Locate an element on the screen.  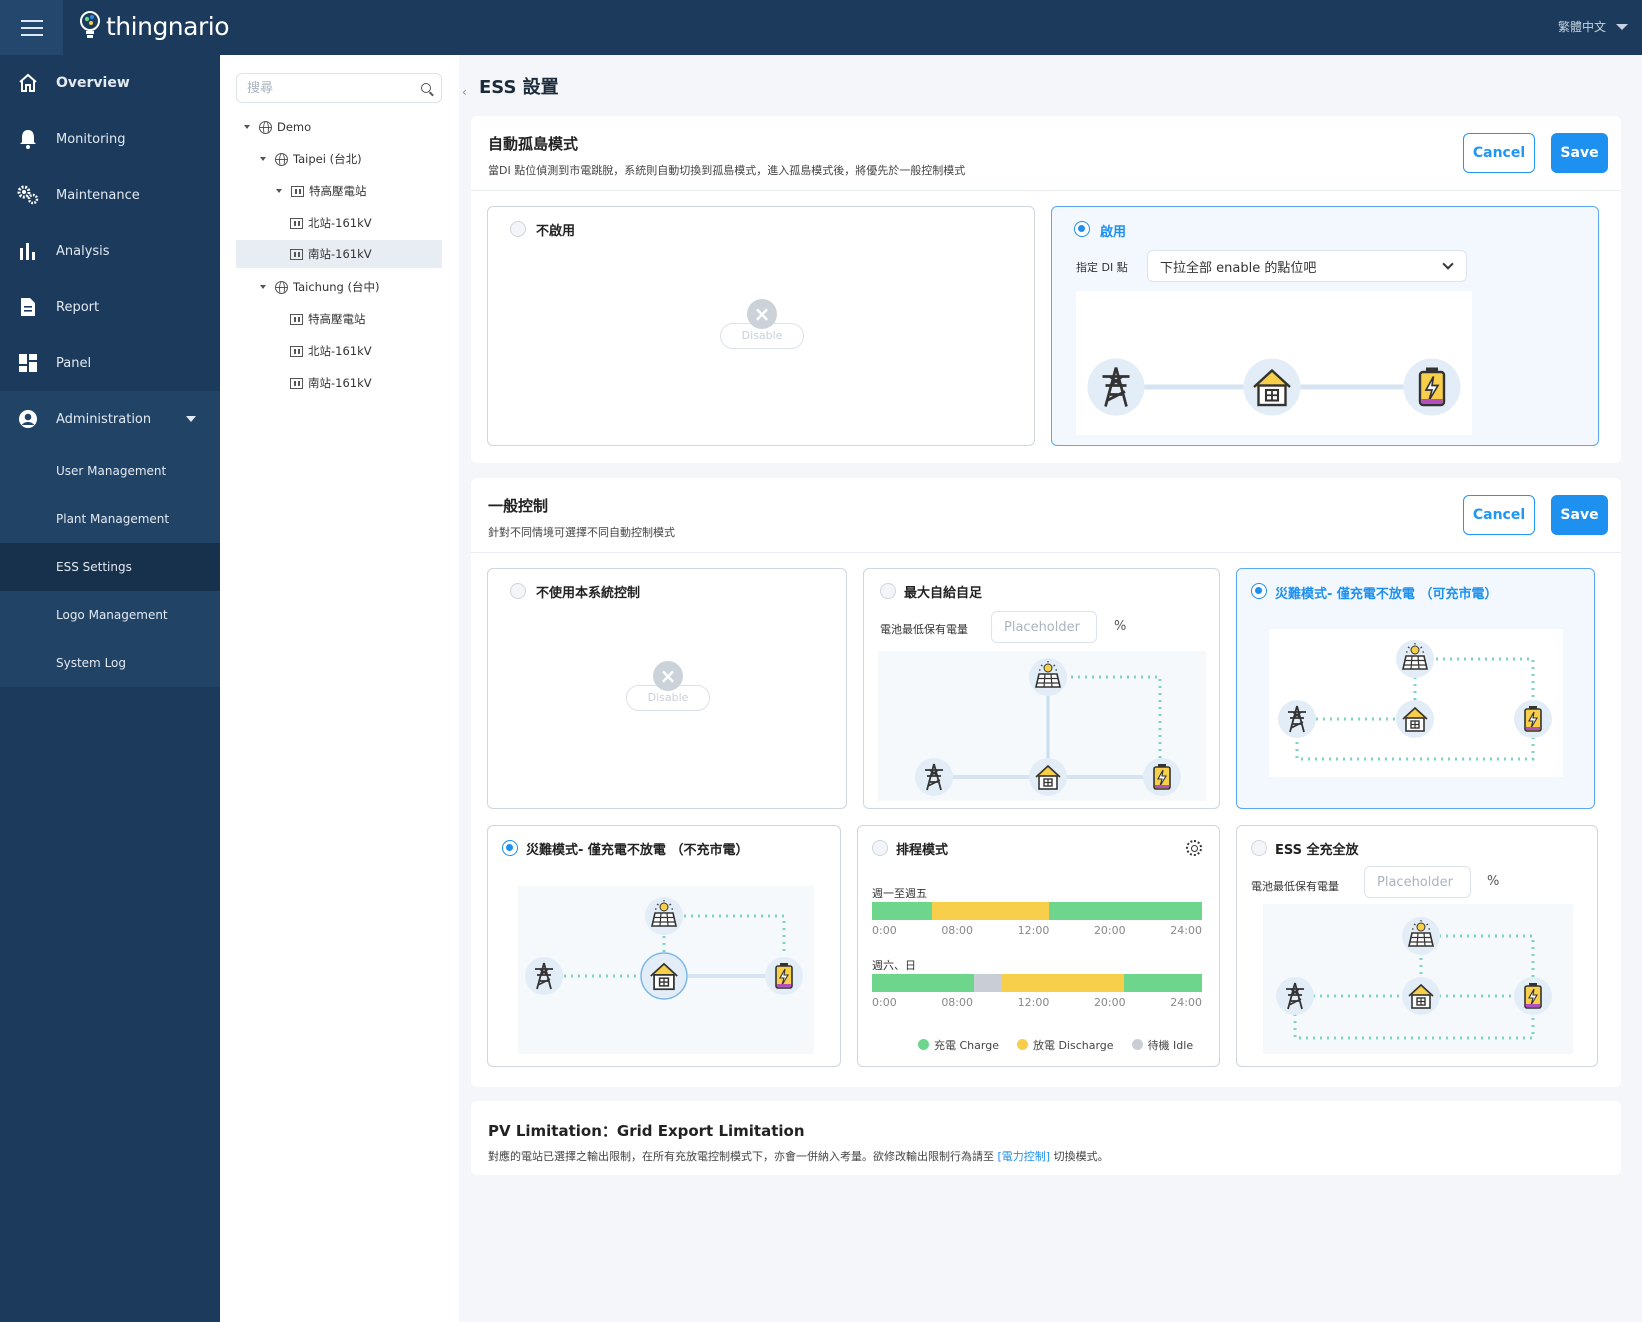
nav-monitoring: Monitoring is located at coordinates (110, 139).